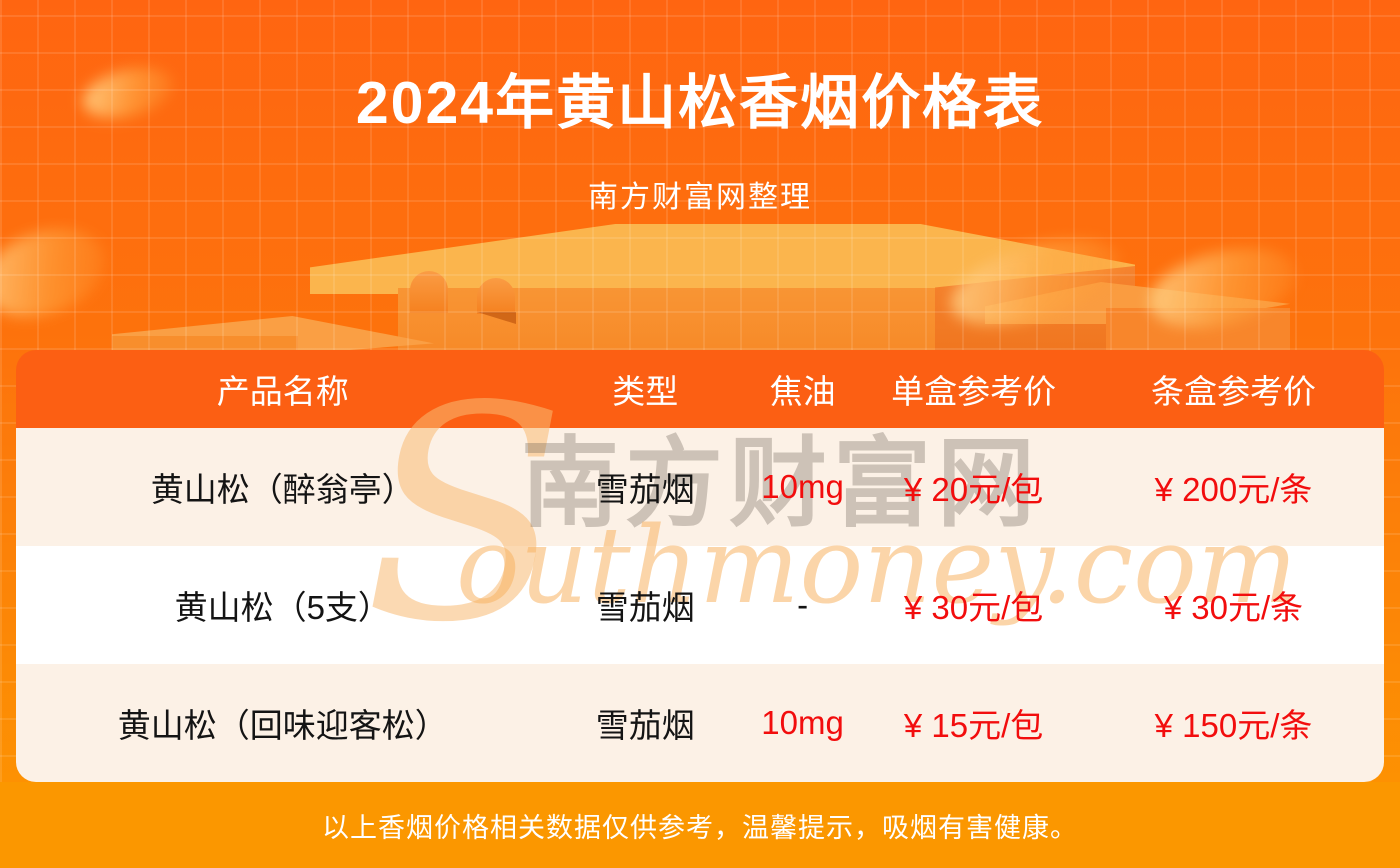  What do you see at coordinates (282, 391) in the screenshot?
I see `column-header-product-name: 产品名称` at bounding box center [282, 391].